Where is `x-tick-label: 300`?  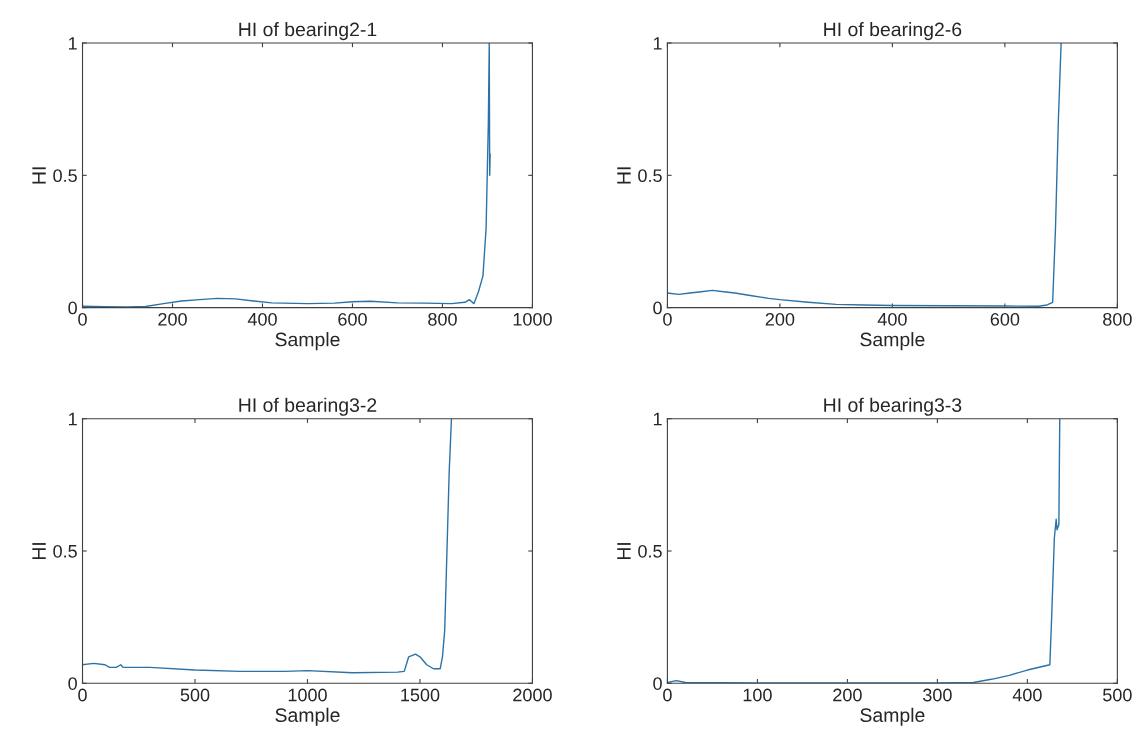 x-tick-label: 300 is located at coordinates (937, 695).